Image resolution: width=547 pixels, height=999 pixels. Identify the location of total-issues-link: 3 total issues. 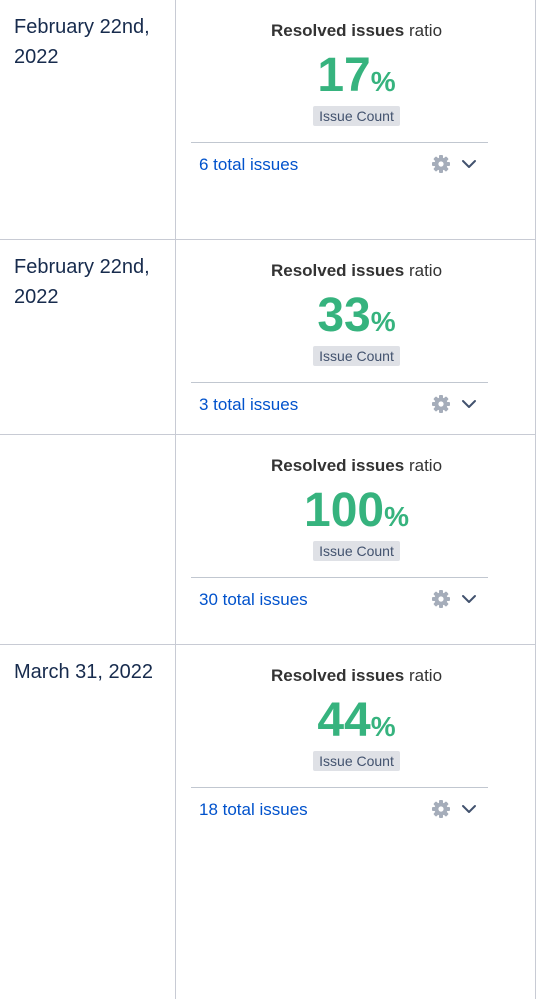
(249, 404).